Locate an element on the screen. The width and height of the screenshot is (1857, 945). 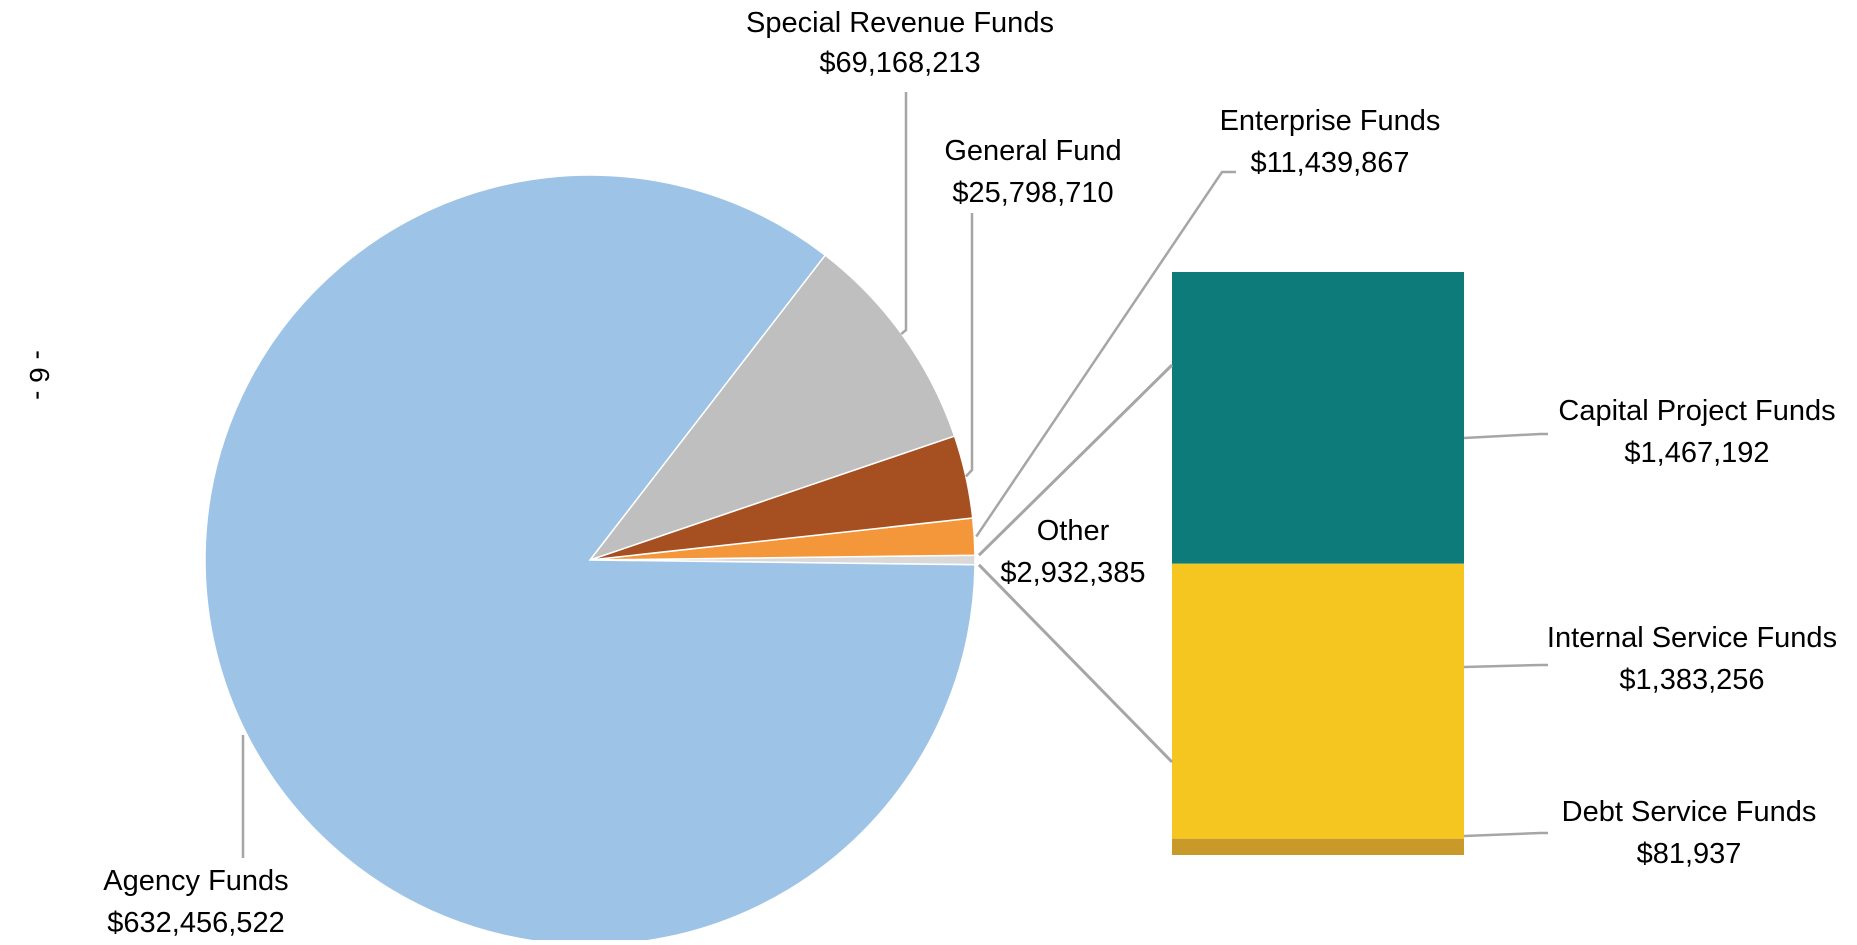
bar-segment-debt-service-funds is located at coordinates (1318, 846).